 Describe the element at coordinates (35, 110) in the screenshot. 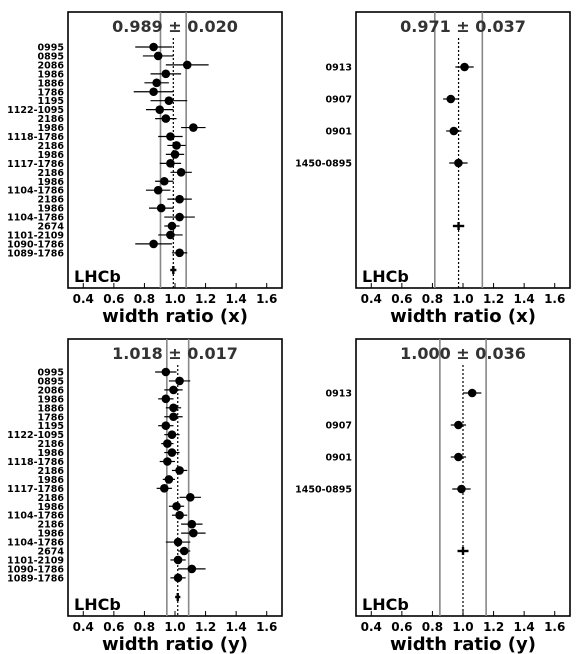

I see `point-label: 1122-1095` at that location.